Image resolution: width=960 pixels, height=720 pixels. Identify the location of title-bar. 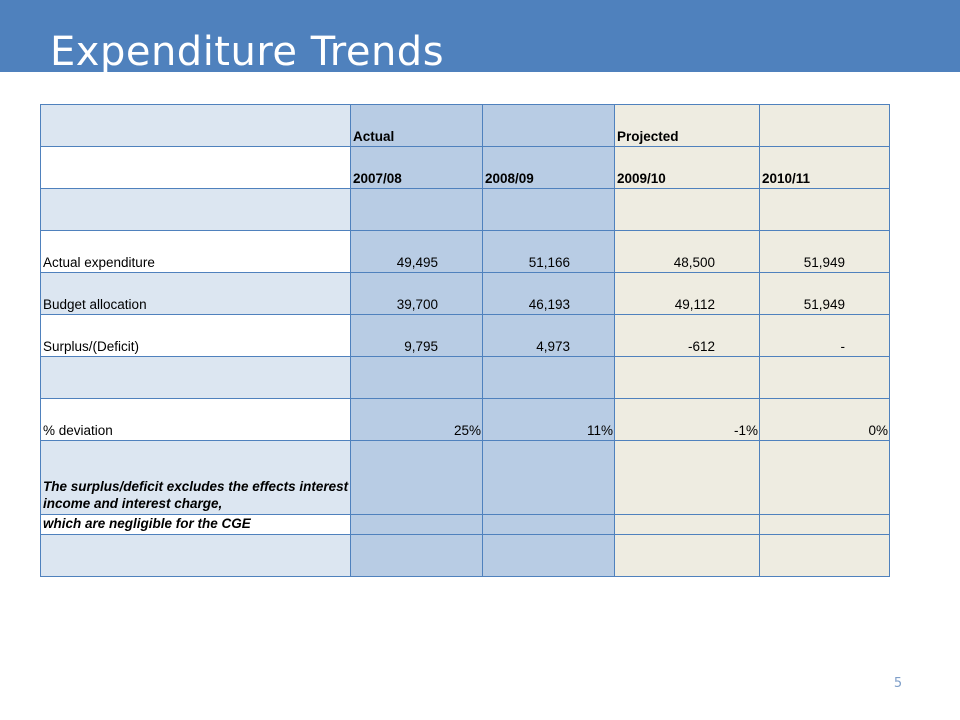
(480, 36).